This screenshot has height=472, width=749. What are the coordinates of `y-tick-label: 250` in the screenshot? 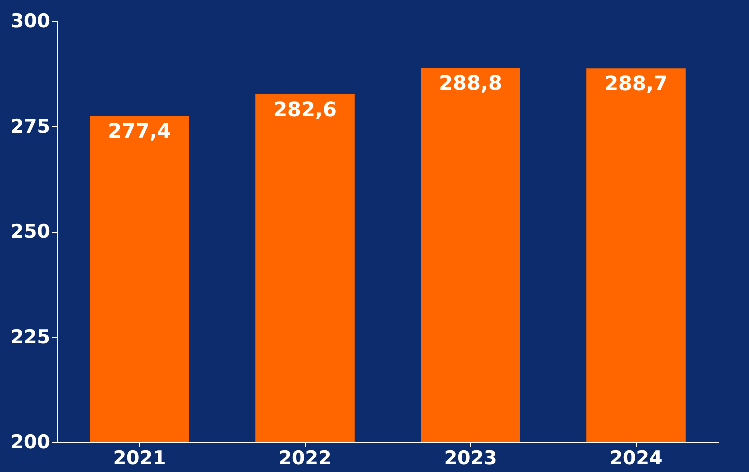 It's located at (30, 232).